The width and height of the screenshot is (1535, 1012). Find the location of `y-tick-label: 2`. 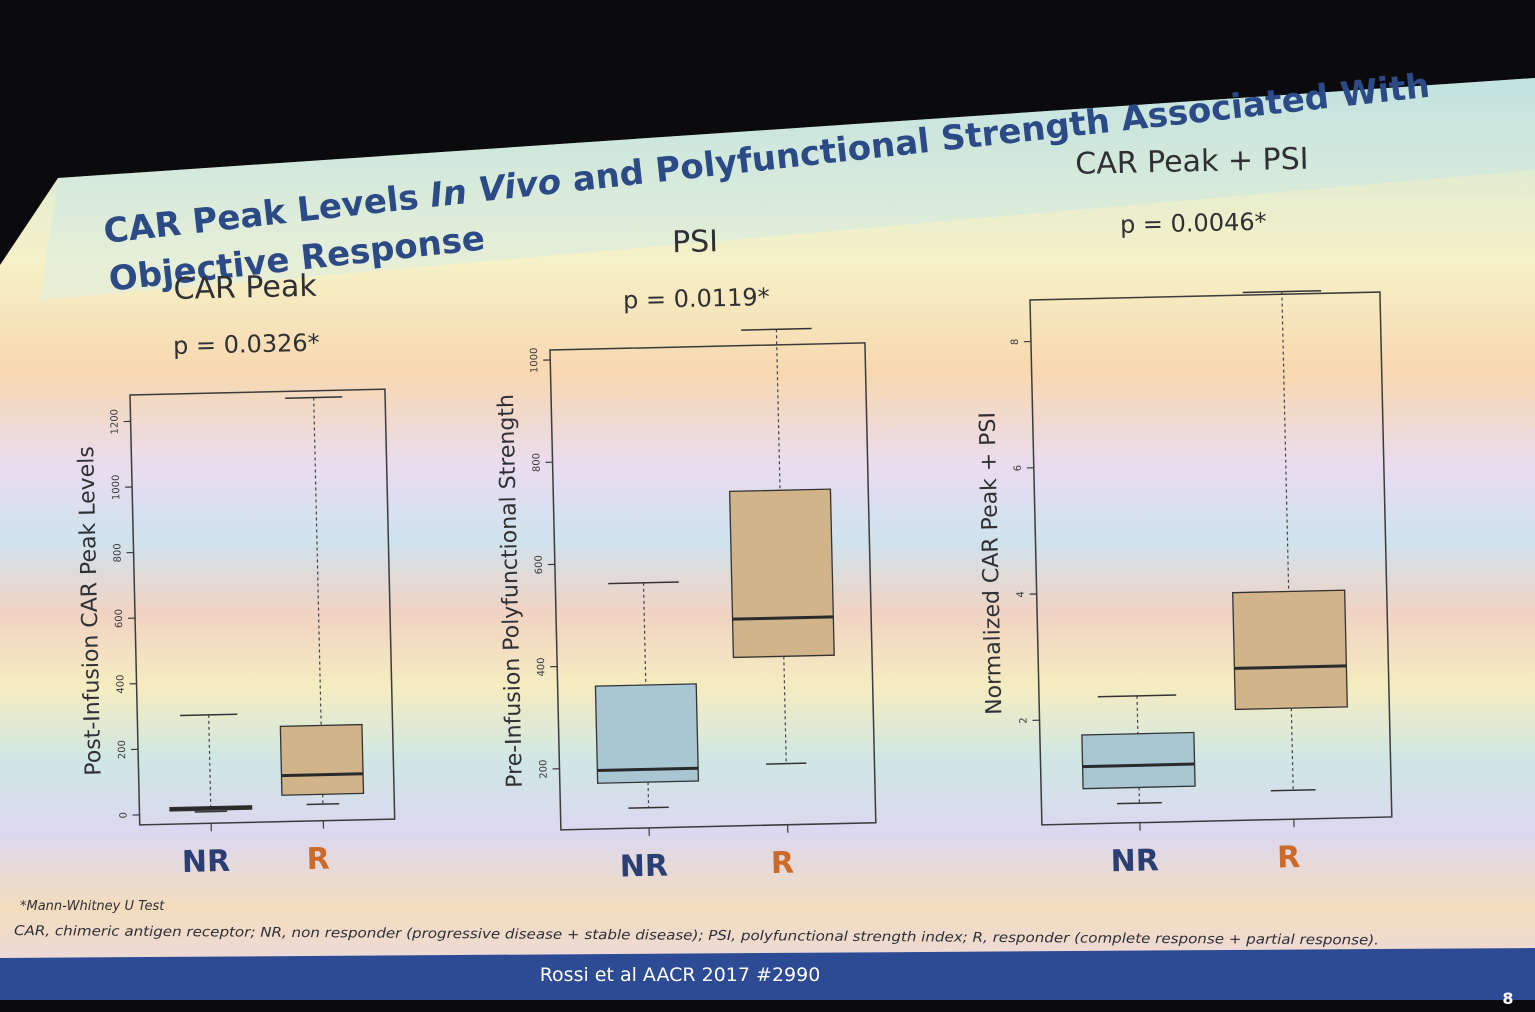

y-tick-label: 2 is located at coordinates (1023, 720).